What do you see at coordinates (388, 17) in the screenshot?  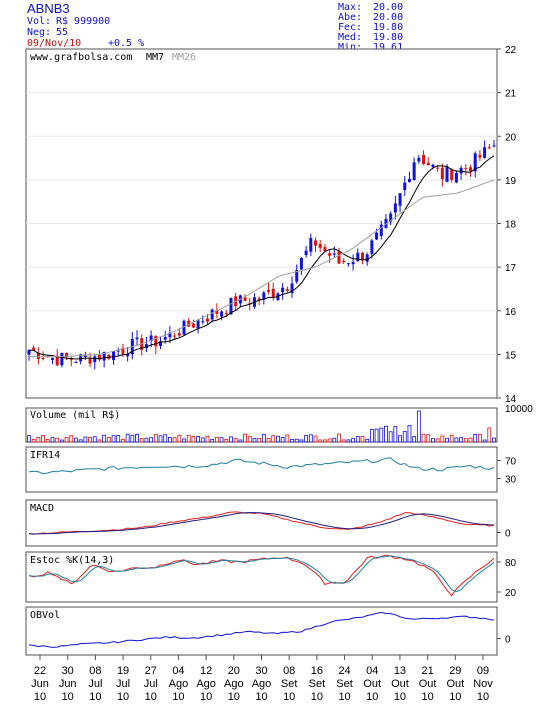 I see `stat-value: 20.00` at bounding box center [388, 17].